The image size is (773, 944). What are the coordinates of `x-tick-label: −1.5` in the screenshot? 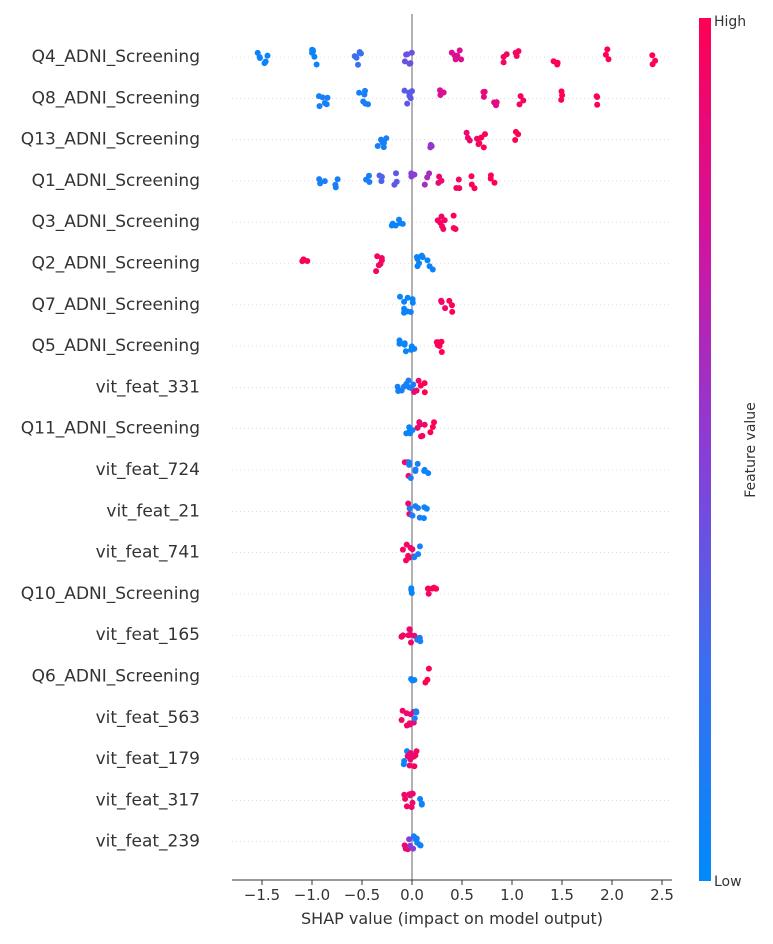 It's located at (262, 895).